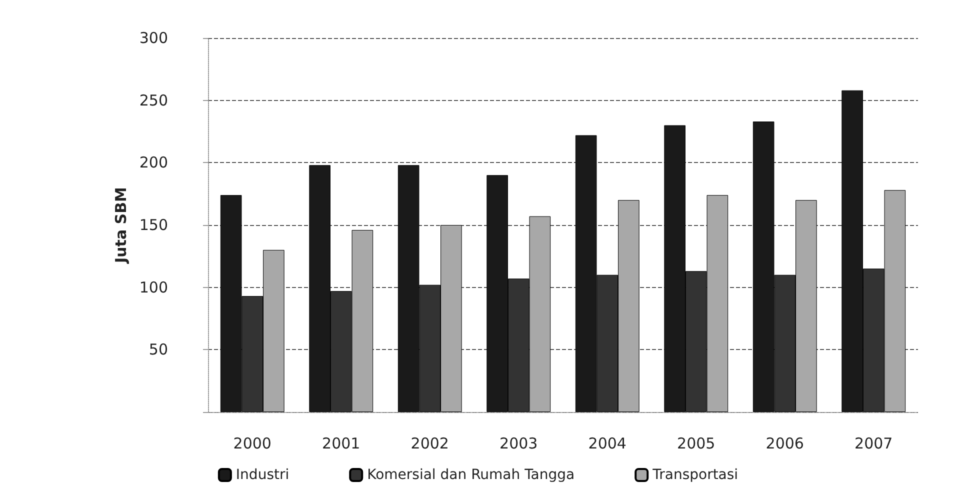 The width and height of the screenshot is (956, 495). Describe the element at coordinates (471, 475) in the screenshot. I see `legend-label: Komersial dan Rumah Tangga` at that location.